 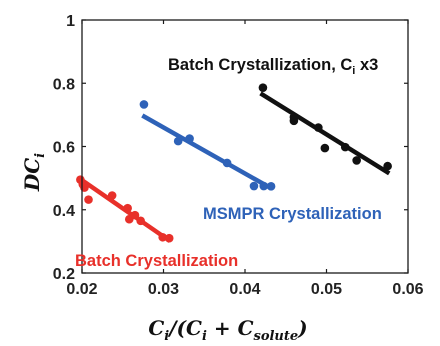 What do you see at coordinates (81, 289) in the screenshot?
I see `x-tick-label: 0.02` at bounding box center [81, 289].